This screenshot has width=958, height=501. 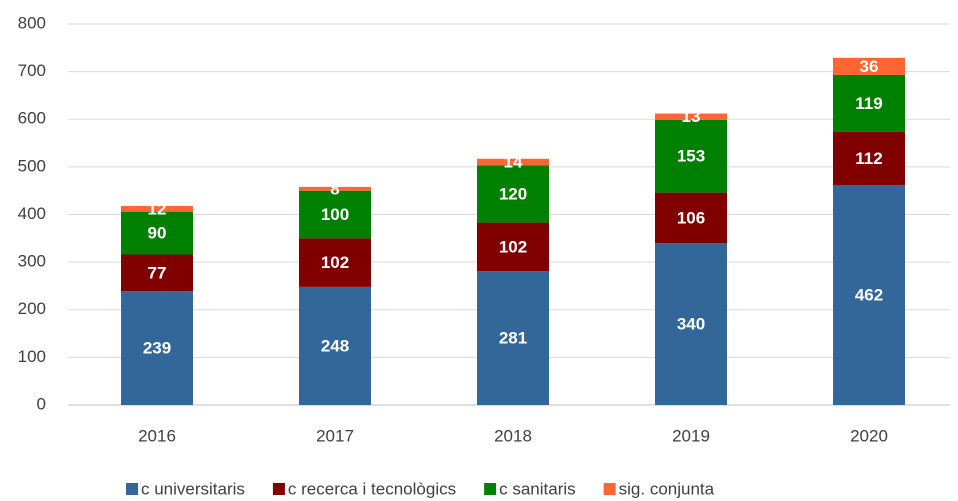 What do you see at coordinates (32, 308) in the screenshot?
I see `y-tick-label: 200` at bounding box center [32, 308].